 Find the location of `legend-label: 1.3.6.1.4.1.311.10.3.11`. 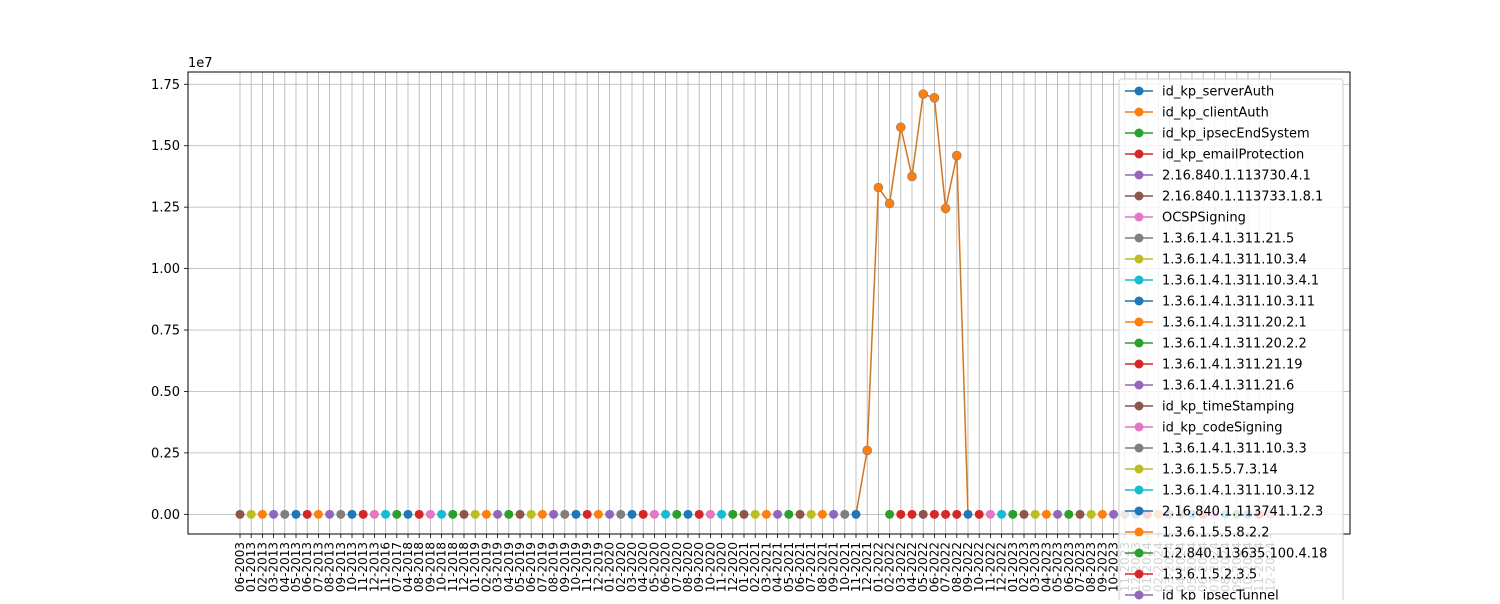

legend-label: 1.3.6.1.4.1.311.10.3.11 is located at coordinates (1238, 302).